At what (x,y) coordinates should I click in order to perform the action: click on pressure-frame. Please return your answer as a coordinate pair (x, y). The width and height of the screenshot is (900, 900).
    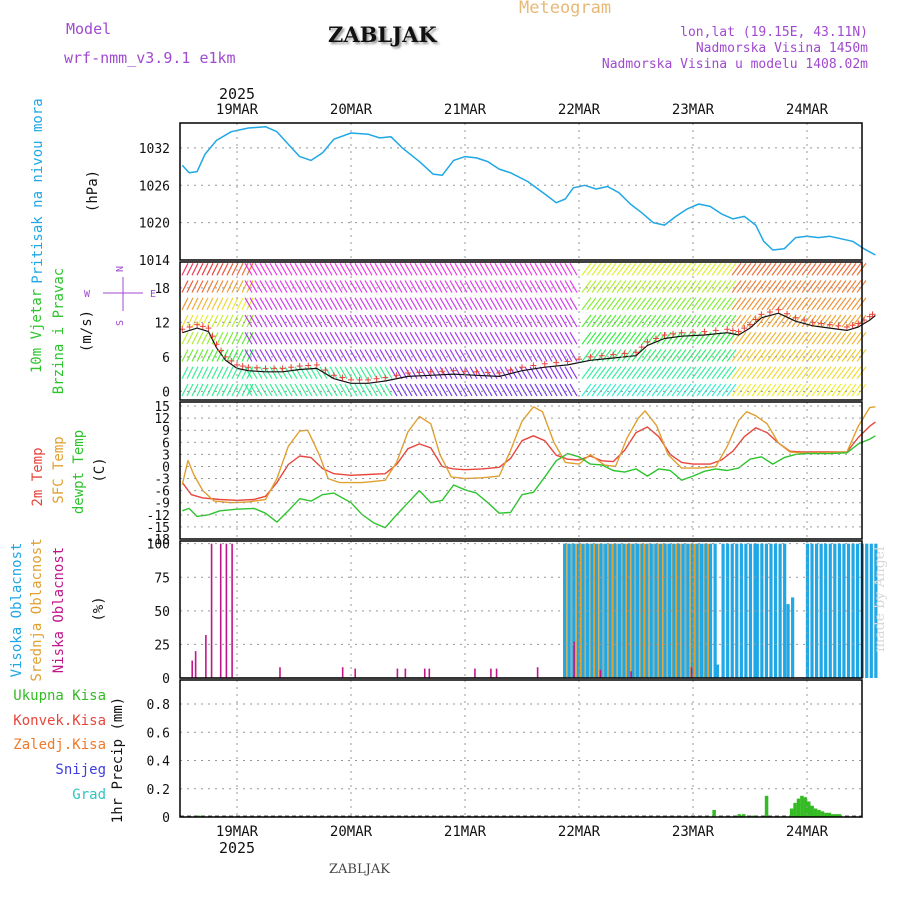
    Looking at the image, I should click on (521, 191).